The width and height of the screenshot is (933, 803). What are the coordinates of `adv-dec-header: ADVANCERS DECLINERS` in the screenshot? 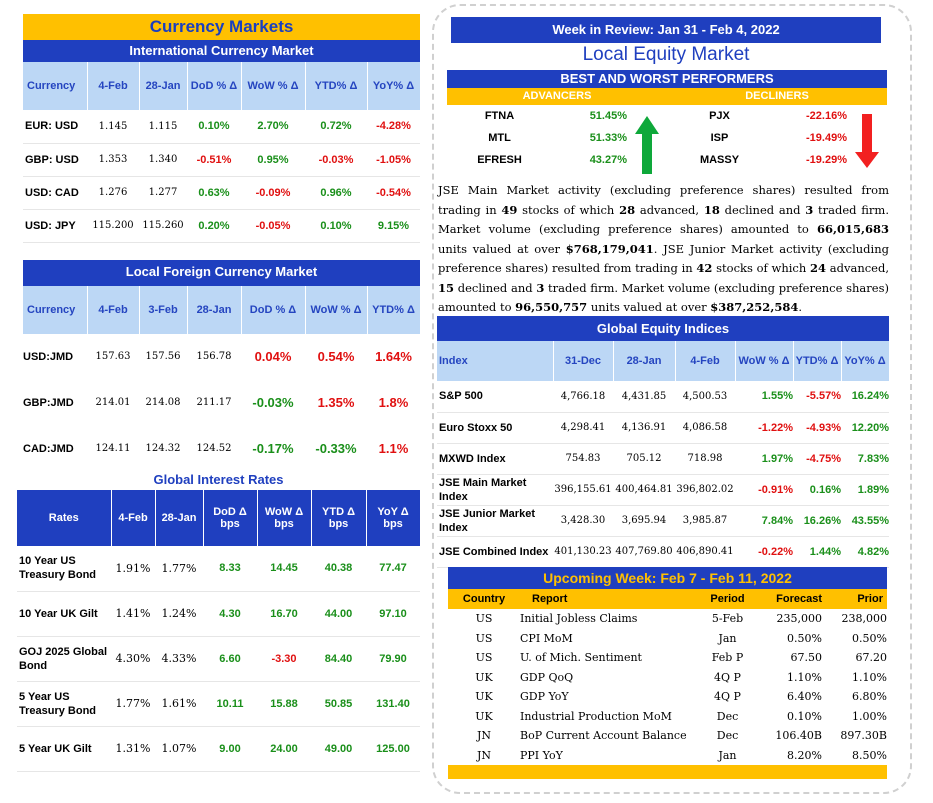 It's located at (667, 96).